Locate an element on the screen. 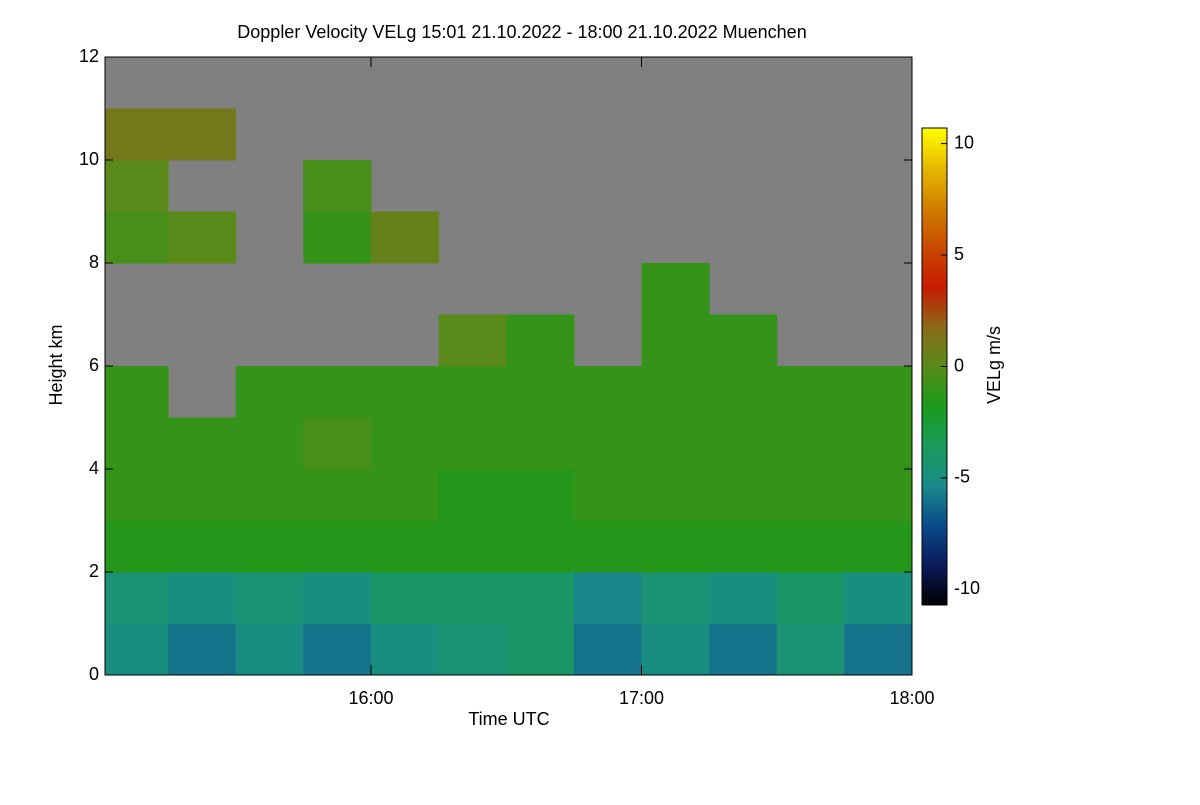 The height and width of the screenshot is (805, 1200). colorbar-tick-label: 5 is located at coordinates (959, 254).